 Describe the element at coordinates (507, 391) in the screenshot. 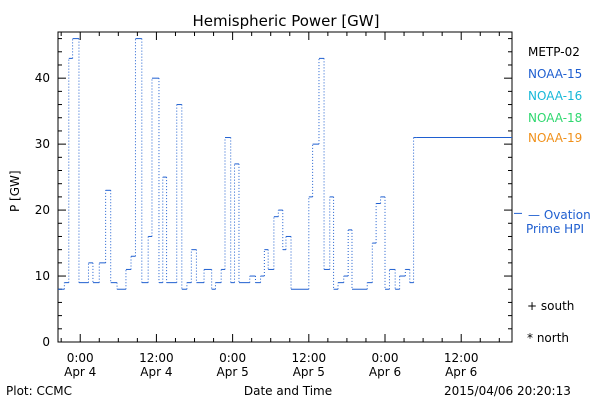

I see `plot-timestamp: 2015/04/06 20:20:13` at that location.